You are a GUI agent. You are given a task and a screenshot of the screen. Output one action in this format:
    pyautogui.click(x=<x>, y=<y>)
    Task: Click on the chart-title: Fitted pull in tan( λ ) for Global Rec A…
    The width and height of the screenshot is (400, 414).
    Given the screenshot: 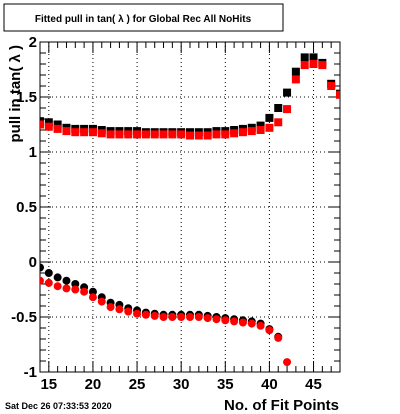 What is the action you would take?
    pyautogui.click(x=143, y=19)
    